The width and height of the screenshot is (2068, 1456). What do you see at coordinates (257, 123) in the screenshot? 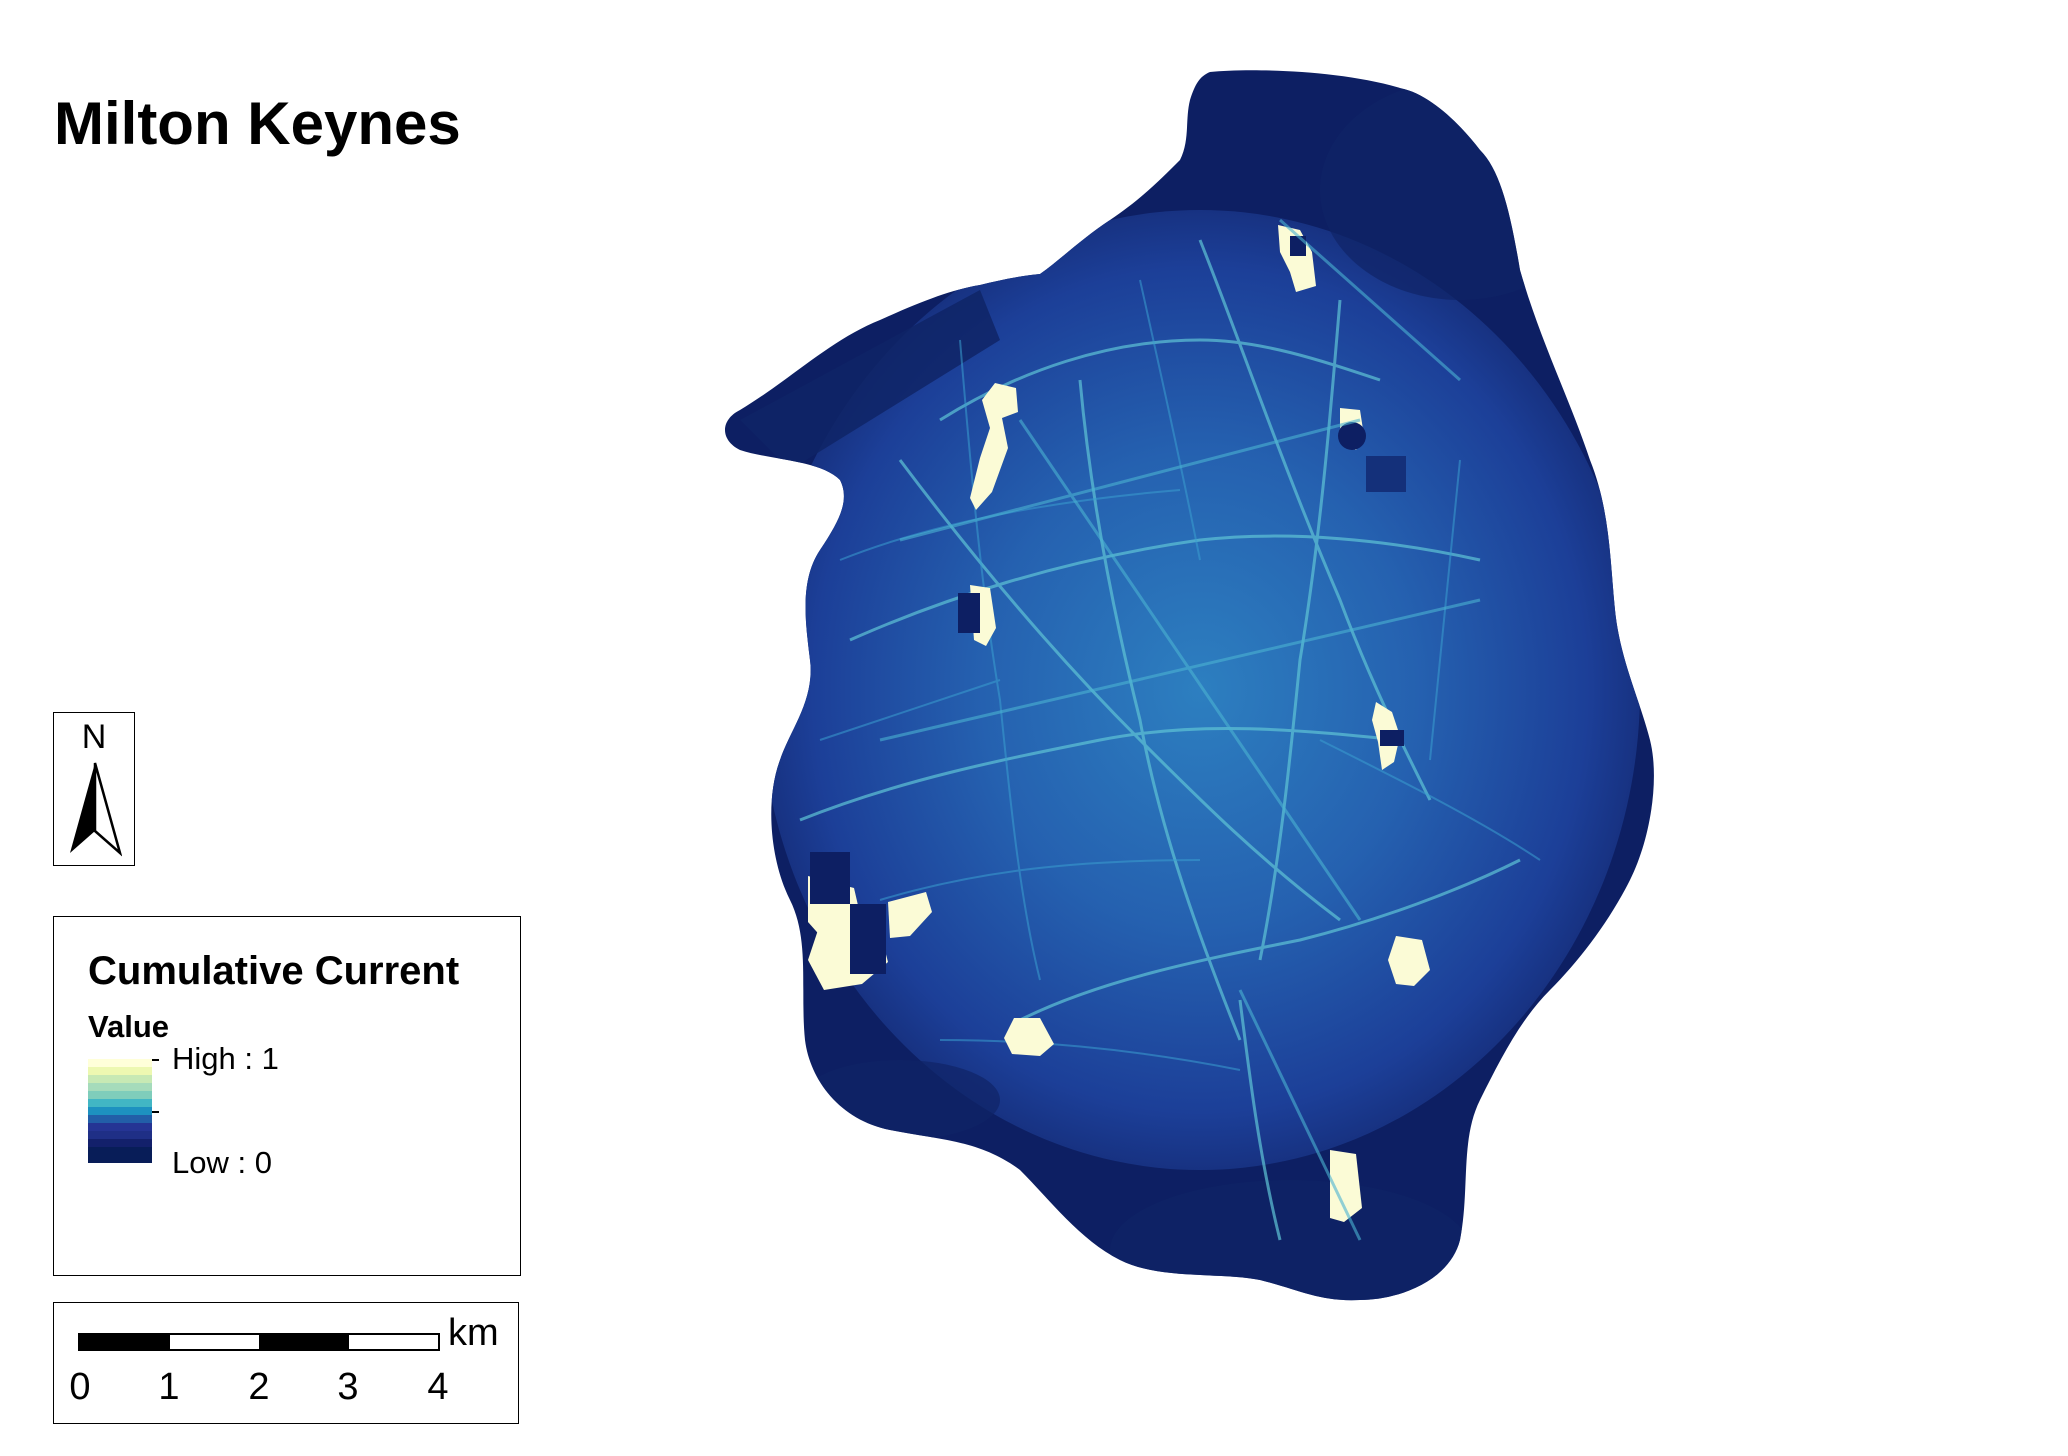
I see `map-title: Milton Keynes` at bounding box center [257, 123].